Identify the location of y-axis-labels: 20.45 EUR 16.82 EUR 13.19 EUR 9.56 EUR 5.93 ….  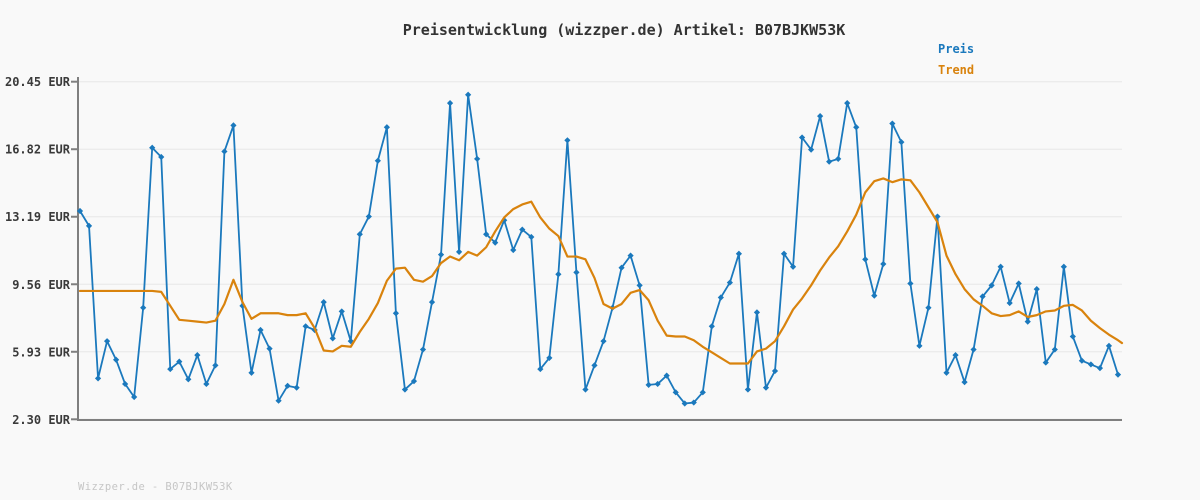
(38, 251).